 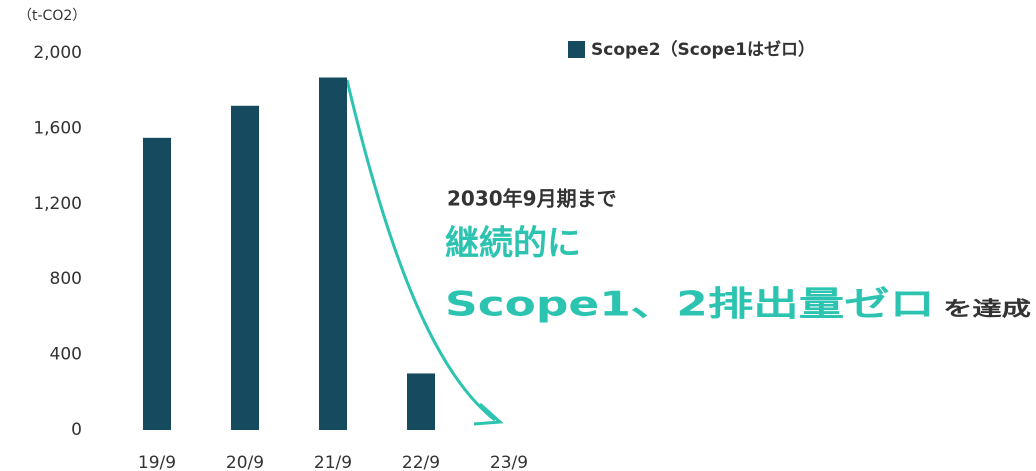 I want to click on annotation: 継続的に, so click(x=513, y=244).